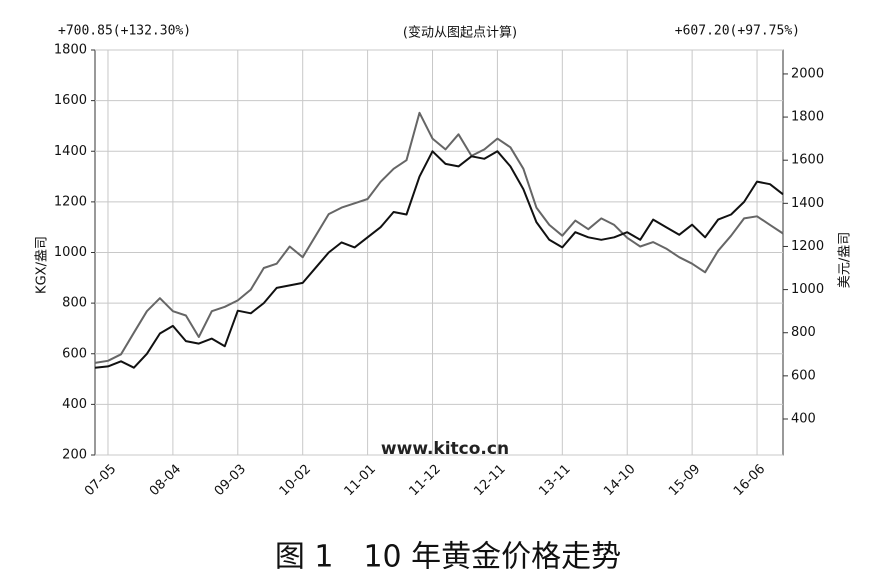 The image size is (896, 579). Describe the element at coordinates (845, 260) in the screenshot. I see `y2-axis-label: 美元/盎司` at that location.